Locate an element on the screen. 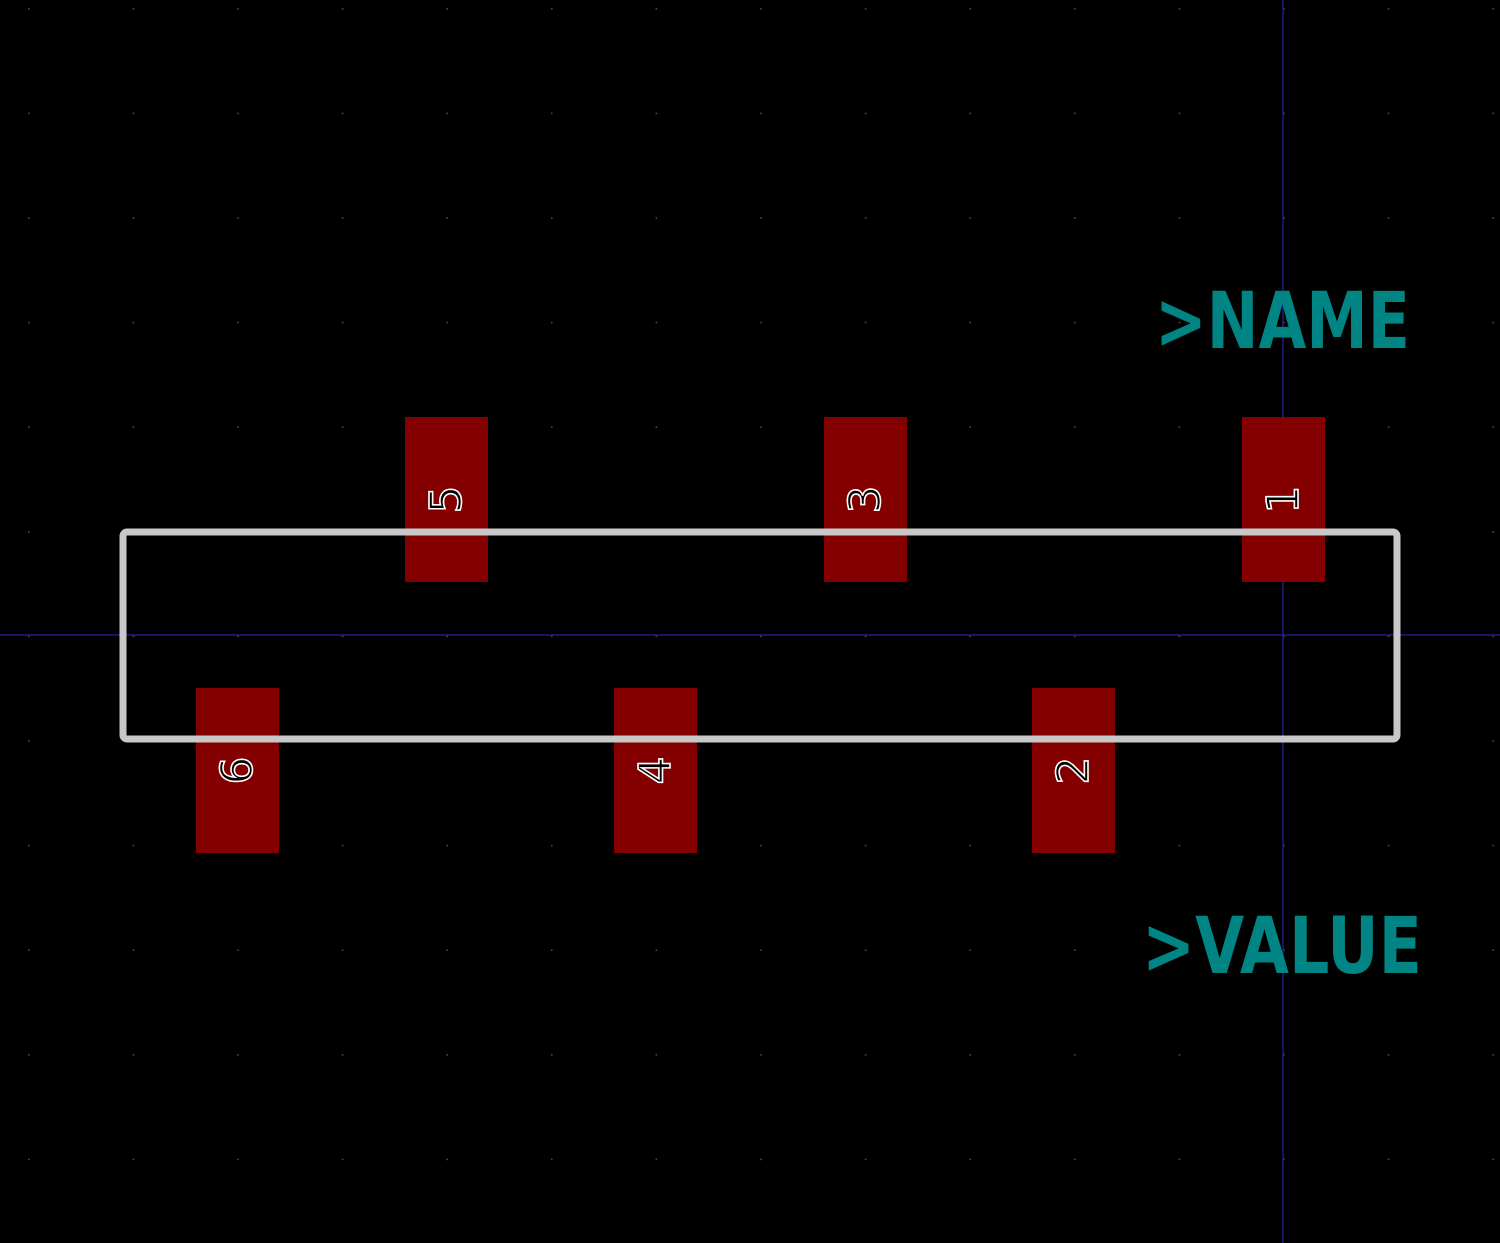 This screenshot has width=1500, height=1243. reference-name-text: >NAME is located at coordinates (1282, 322).